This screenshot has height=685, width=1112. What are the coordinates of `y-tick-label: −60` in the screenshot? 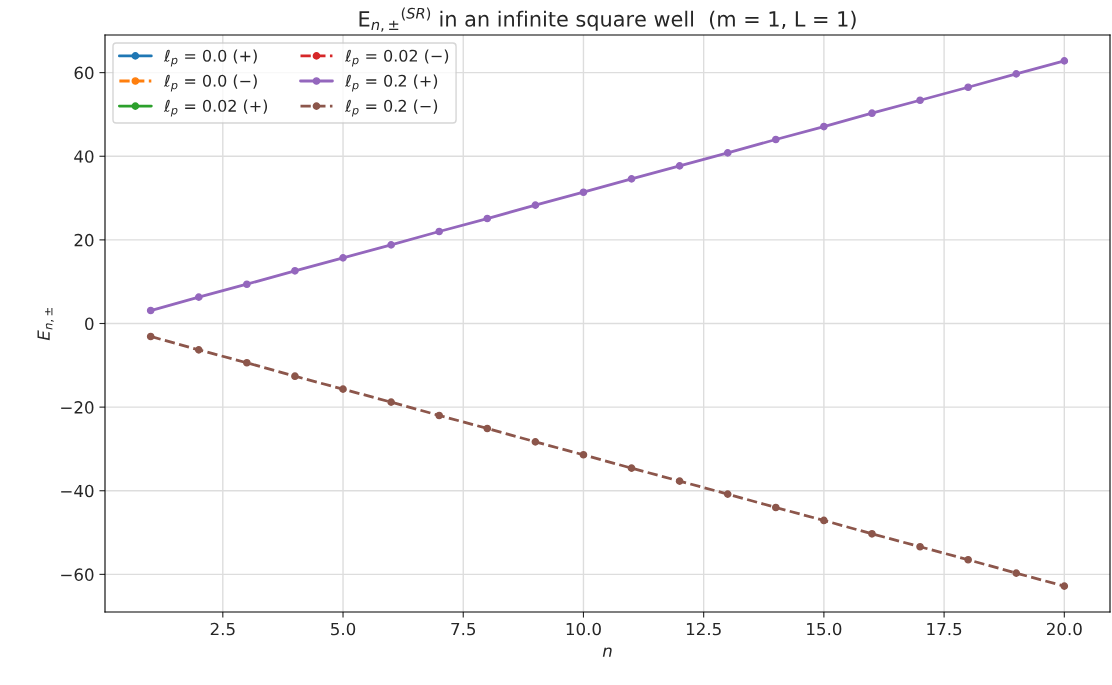 It's located at (77, 574).